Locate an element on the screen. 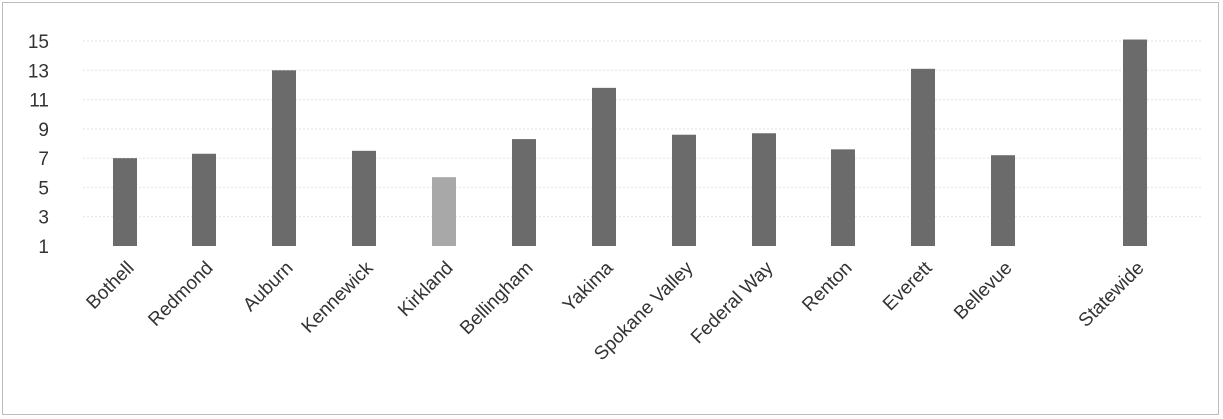 The image size is (1223, 419). y-tick-label: 7 is located at coordinates (43, 159).